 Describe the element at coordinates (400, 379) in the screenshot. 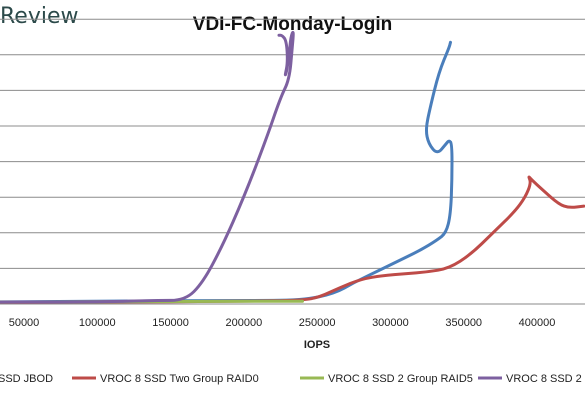

I see `legend-label: VROC 8 SSD 2 Group RAID5` at that location.